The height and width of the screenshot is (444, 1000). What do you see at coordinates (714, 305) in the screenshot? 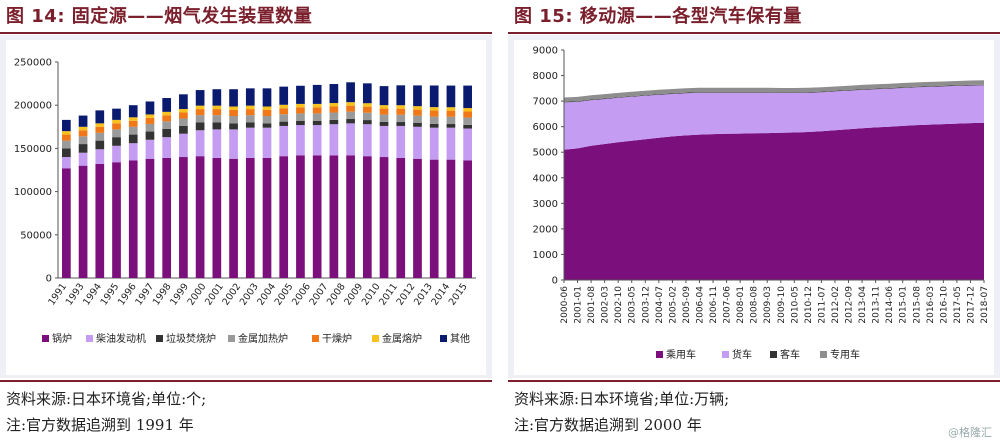
I see `right-x-tick-label: 2006-11` at bounding box center [714, 305].